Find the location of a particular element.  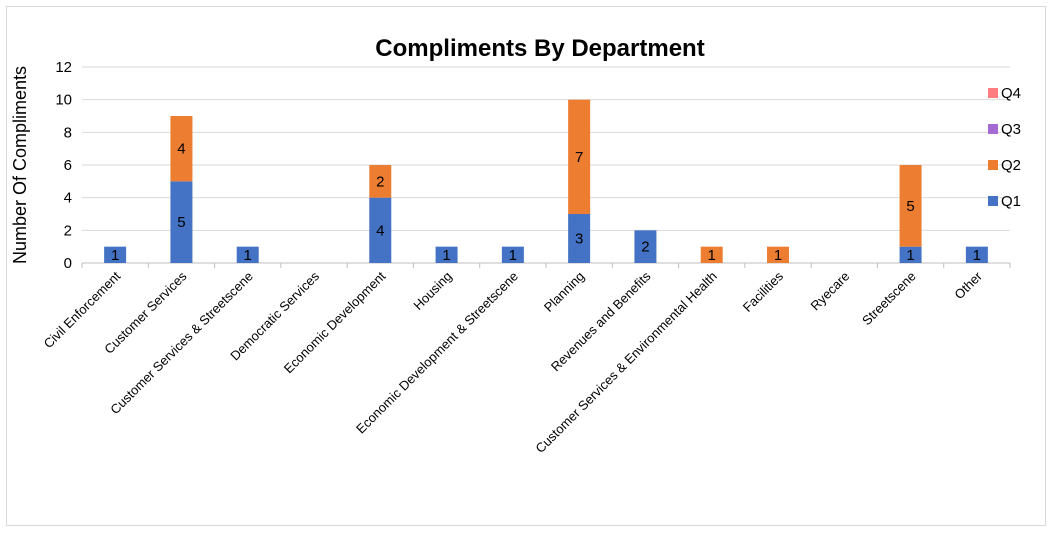

legend-label: Q4 is located at coordinates (1011, 93).